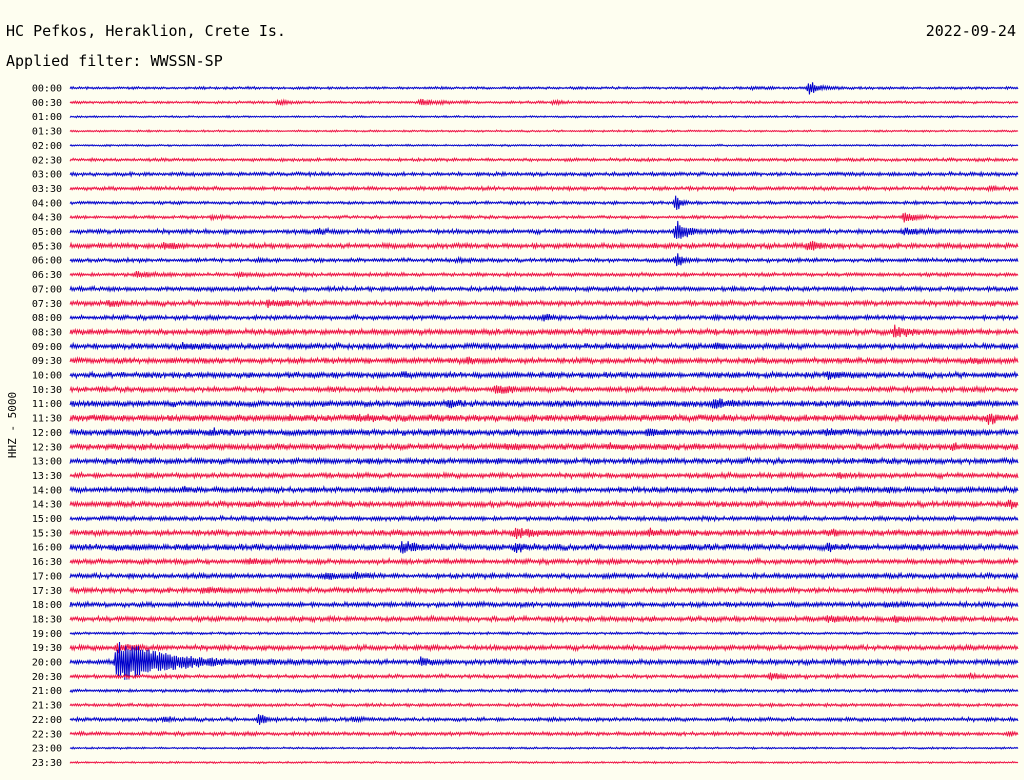 Image resolution: width=1024 pixels, height=780 pixels. What do you see at coordinates (47, 605) in the screenshot?
I see `row-time-label: 18:00` at bounding box center [47, 605].